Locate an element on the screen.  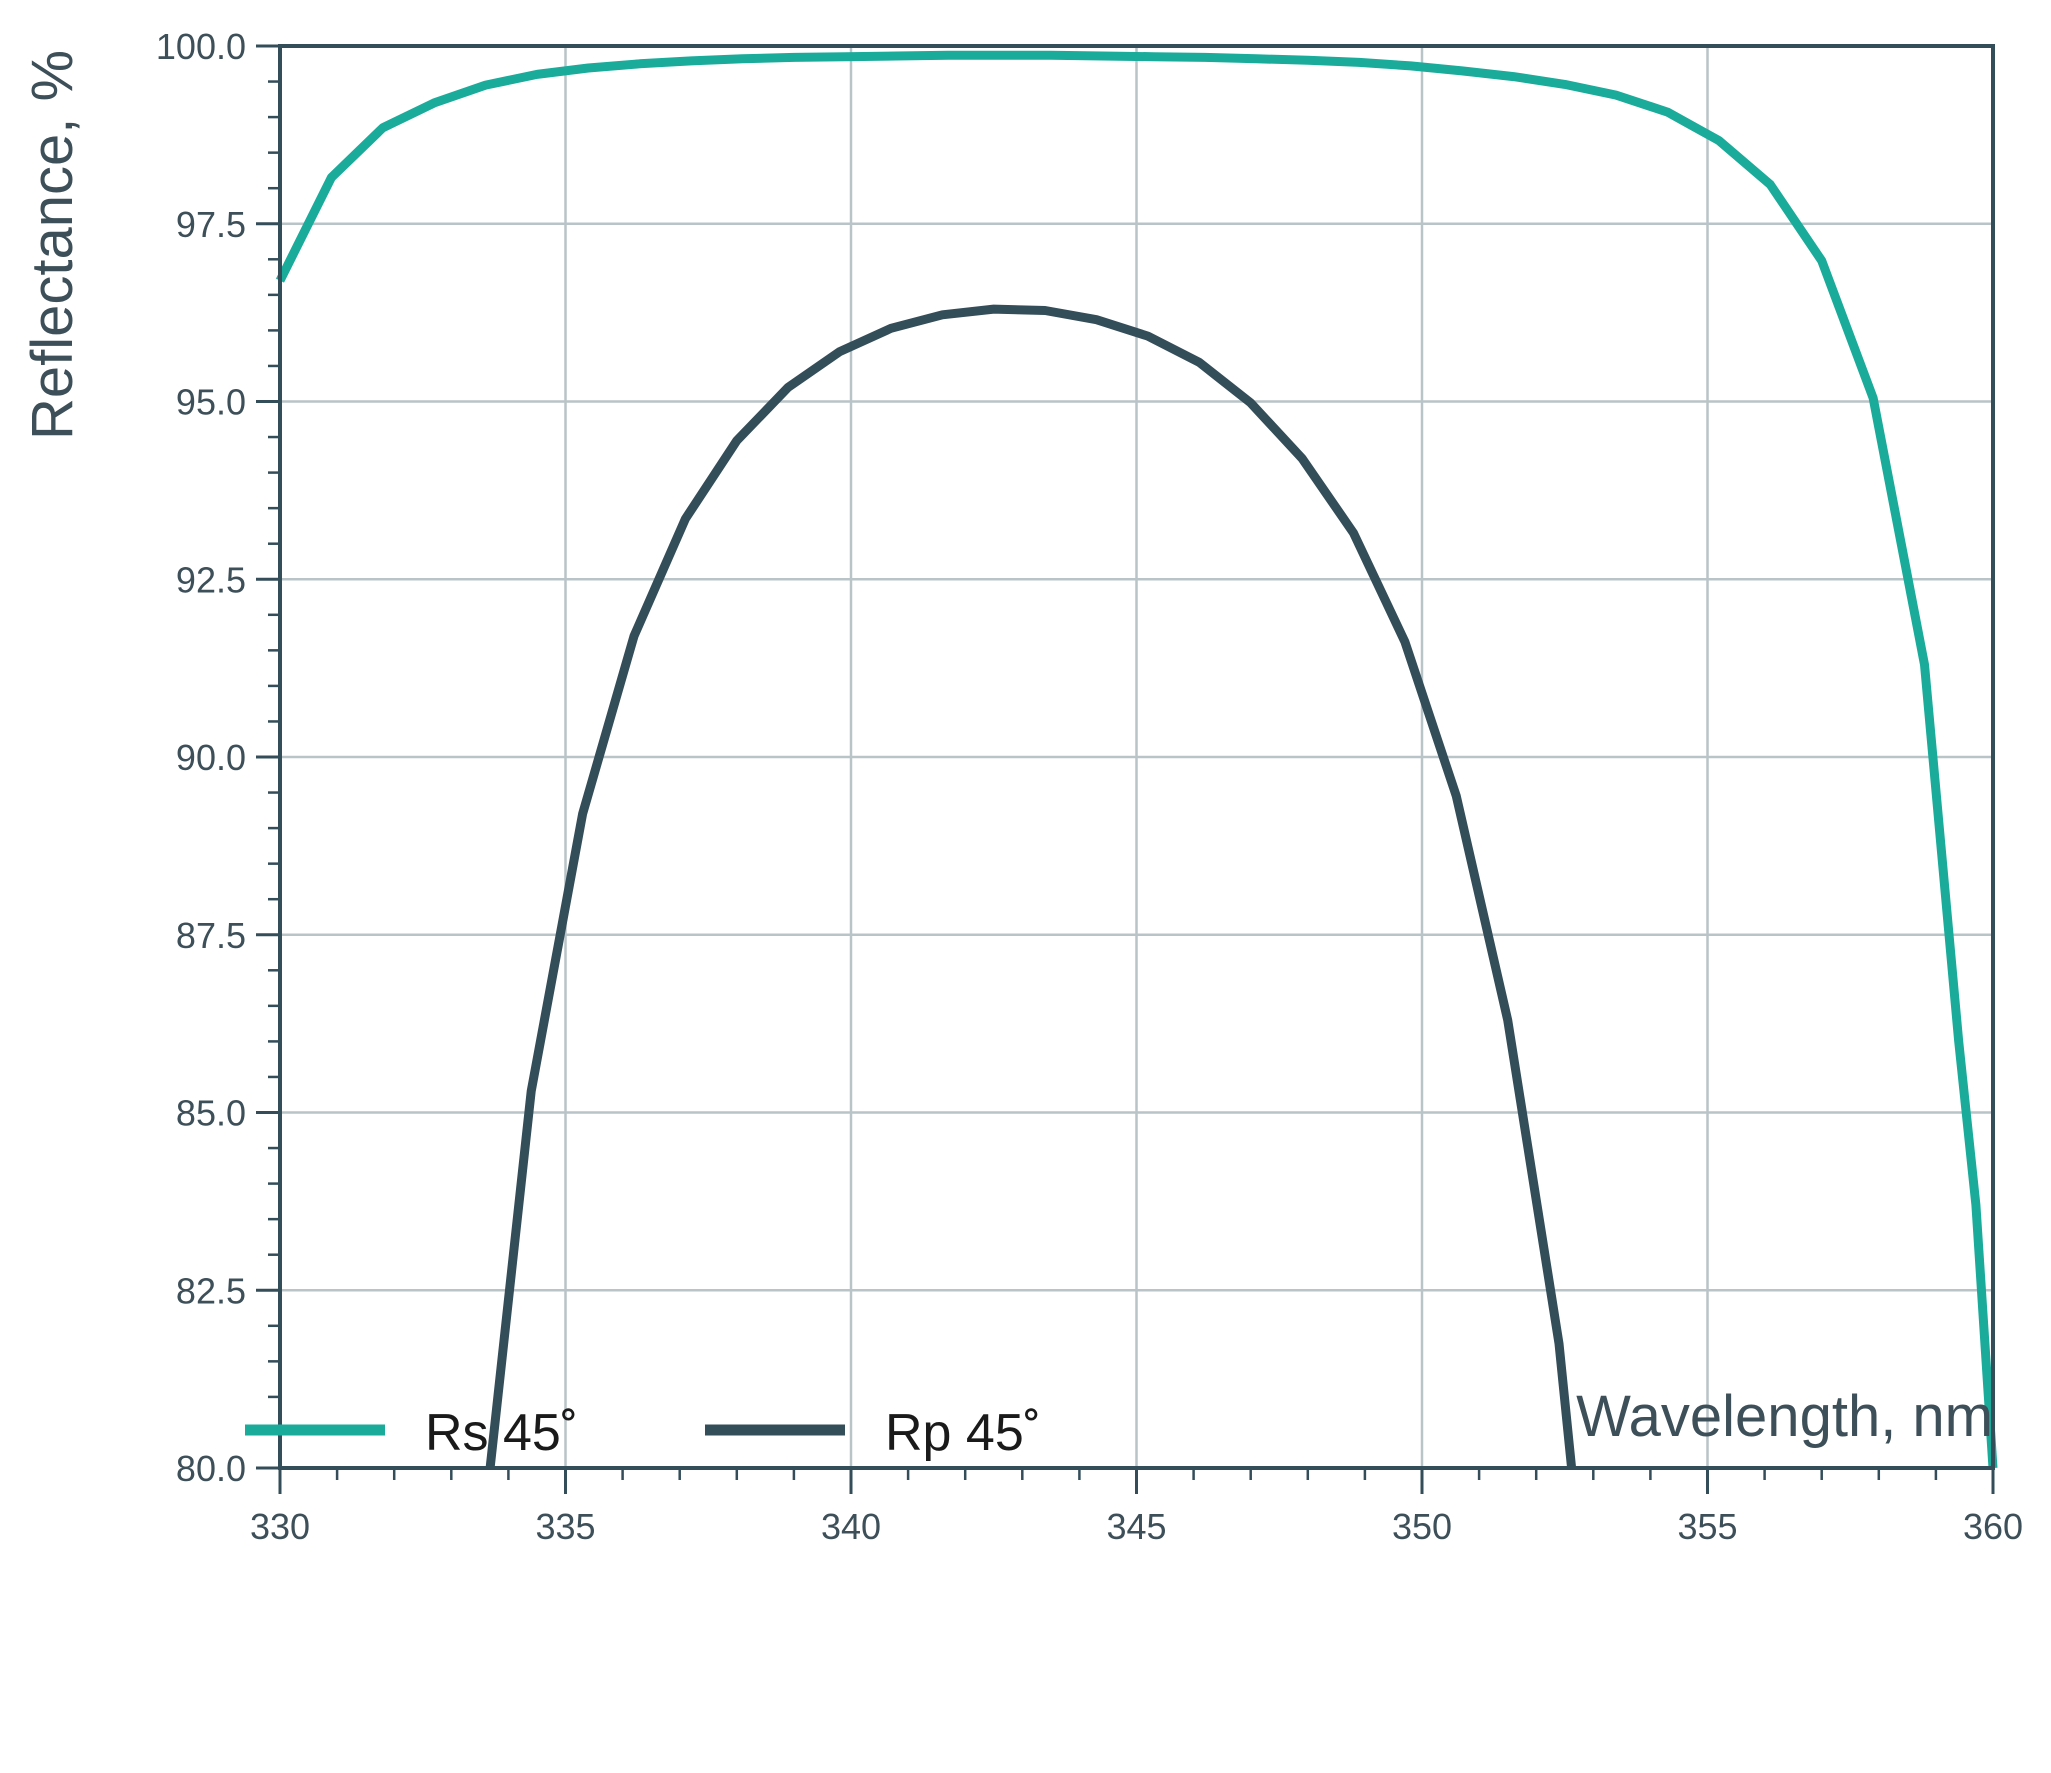
x-tick-label: 335 is located at coordinates (565, 1526).